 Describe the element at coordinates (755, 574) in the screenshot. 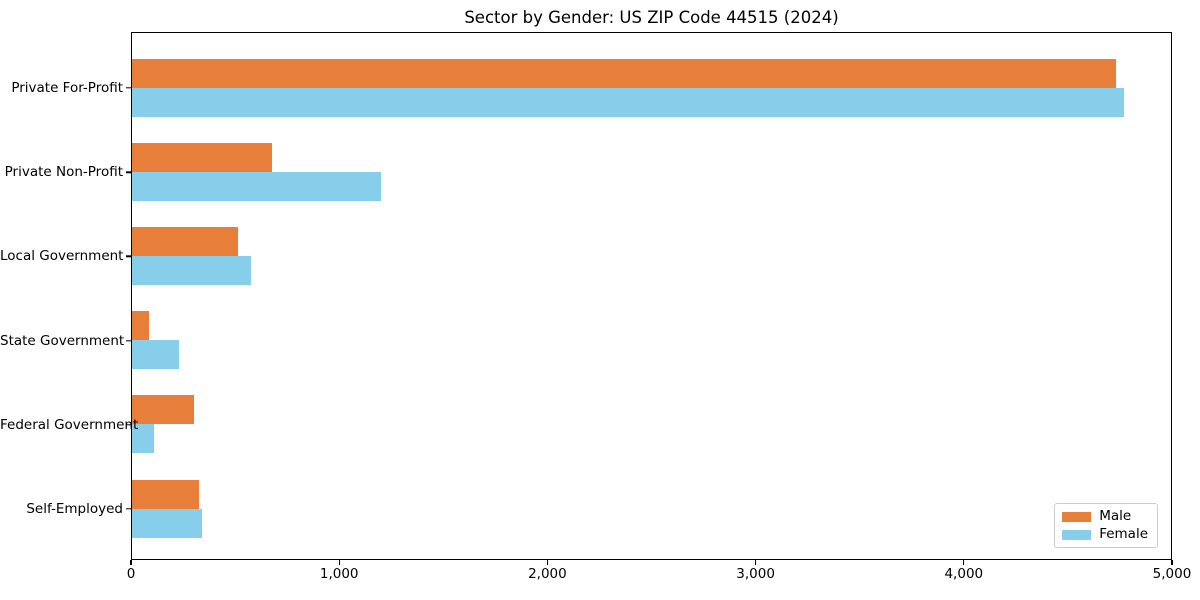

I see `x-tick-label-3000: 3,000` at that location.